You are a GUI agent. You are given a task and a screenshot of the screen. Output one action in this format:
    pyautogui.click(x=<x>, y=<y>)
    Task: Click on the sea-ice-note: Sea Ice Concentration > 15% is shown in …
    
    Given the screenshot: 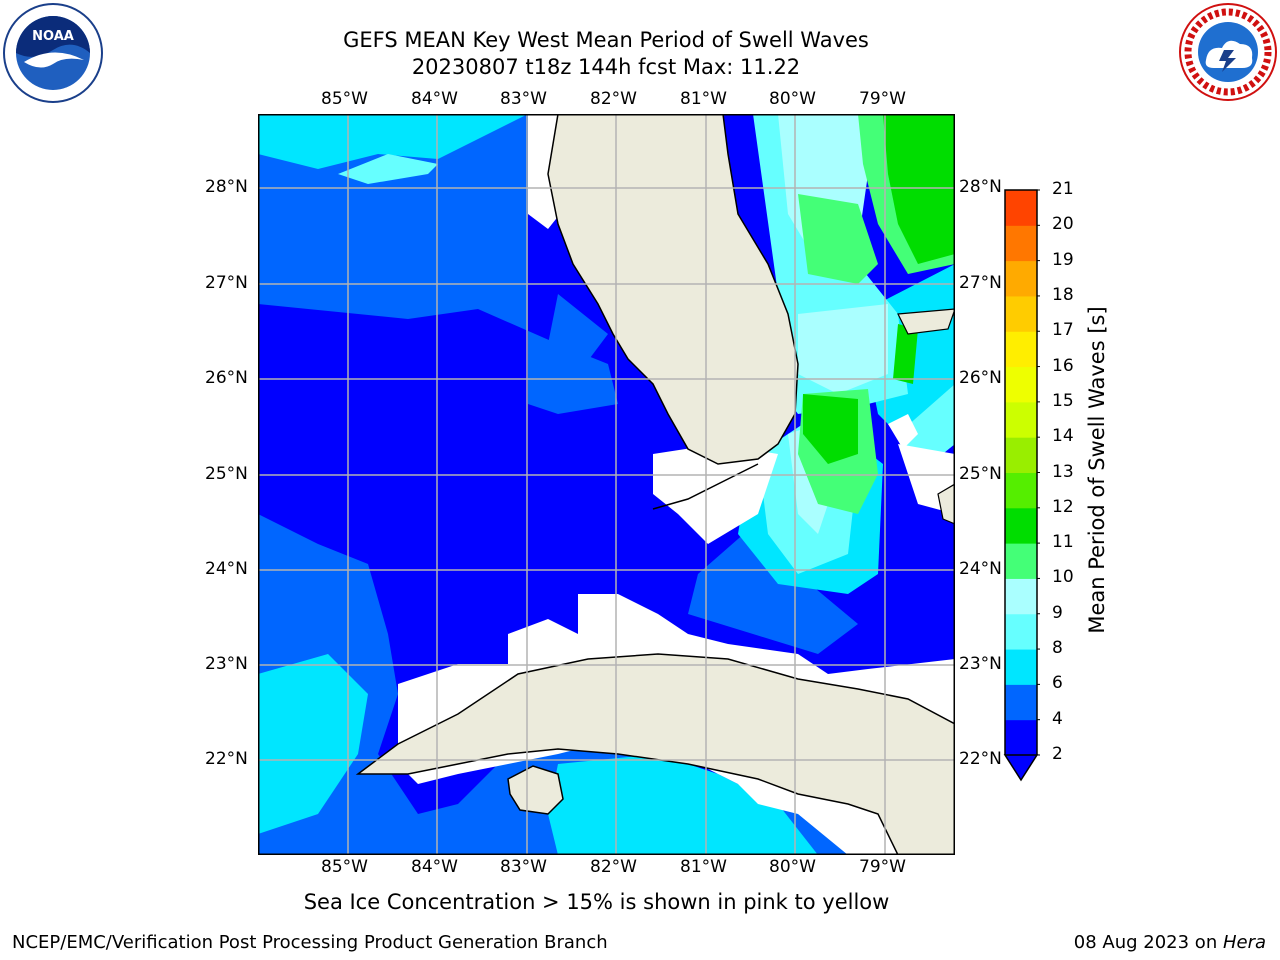 What is the action you would take?
    pyautogui.click(x=640, y=902)
    